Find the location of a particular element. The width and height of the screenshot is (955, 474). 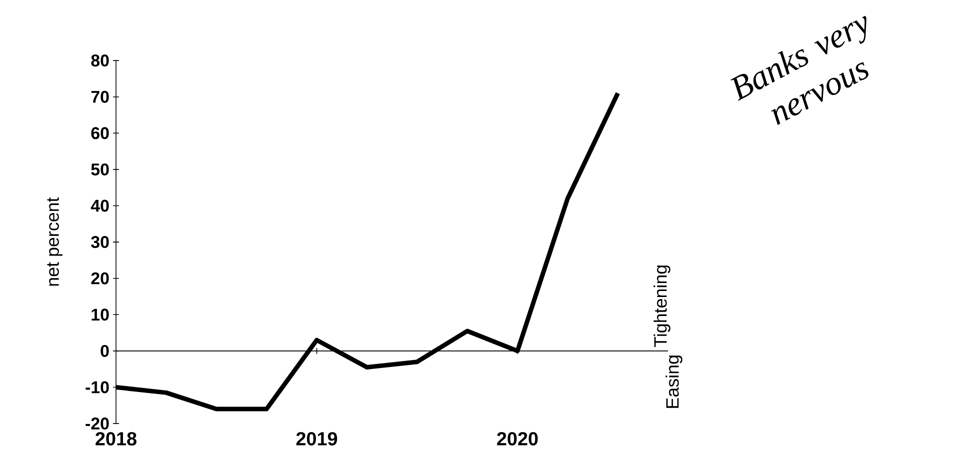

annotation: Easing is located at coordinates (674, 382).